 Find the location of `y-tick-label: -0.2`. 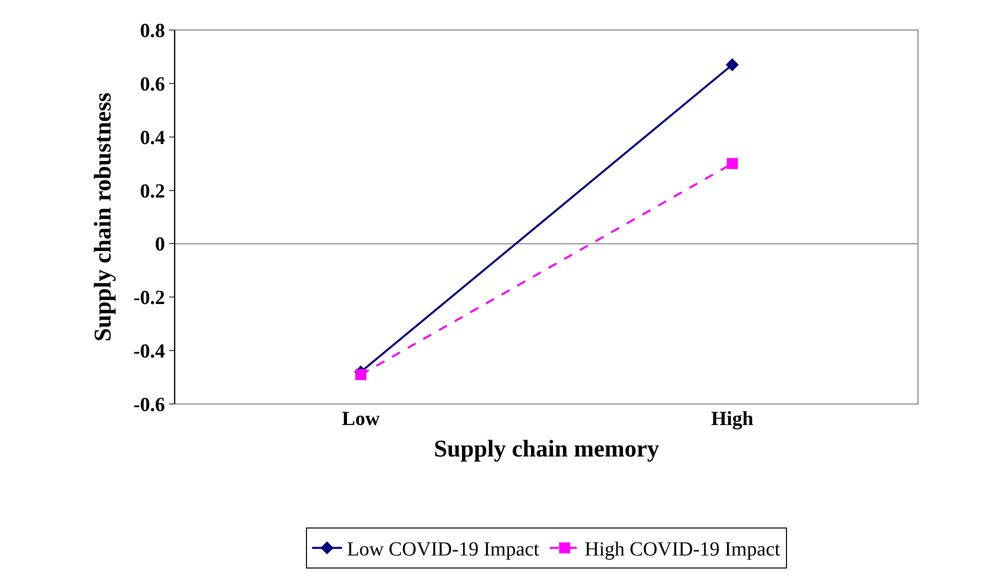

y-tick-label: -0.2 is located at coordinates (149, 298).